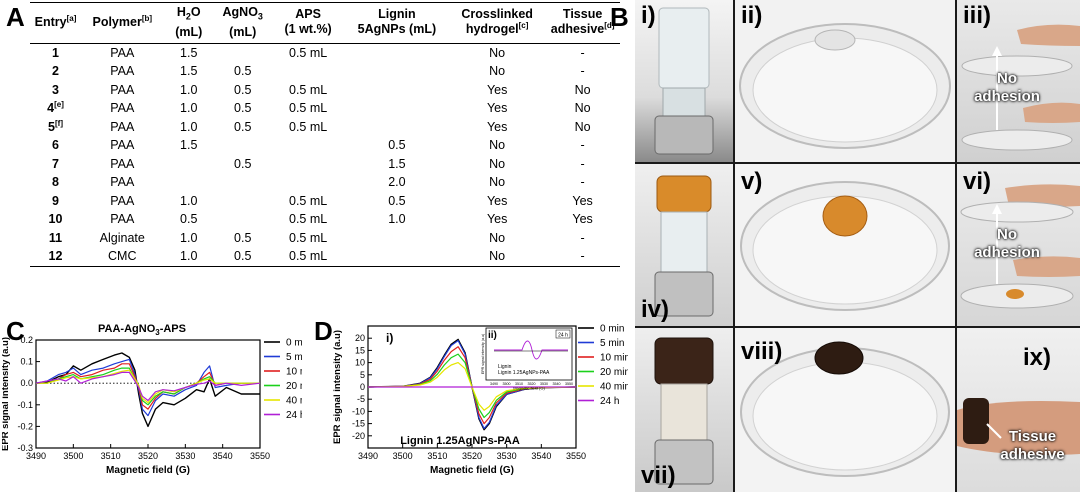  What do you see at coordinates (294, 415) in the screenshot?
I see `legend-label: 24 h` at bounding box center [294, 415].